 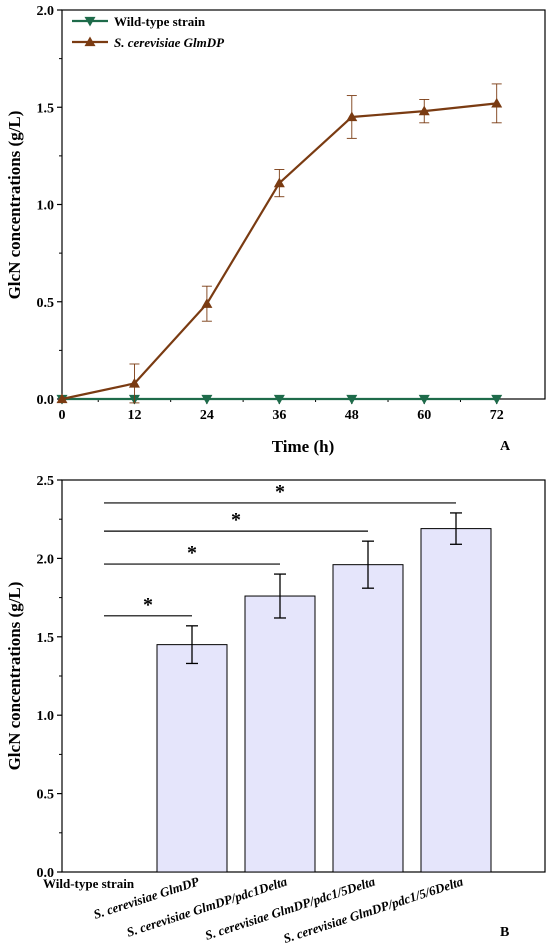 I want to click on panel-b-y-tick-label: 2.0, so click(x=46, y=559).